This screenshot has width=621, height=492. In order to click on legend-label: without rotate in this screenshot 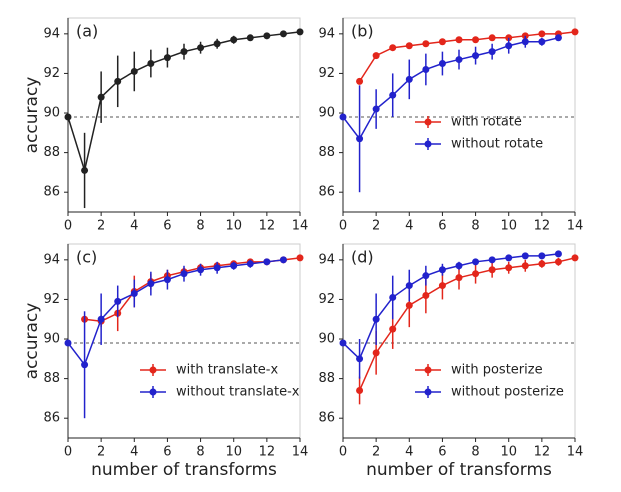, I will do `click(497, 144)`.